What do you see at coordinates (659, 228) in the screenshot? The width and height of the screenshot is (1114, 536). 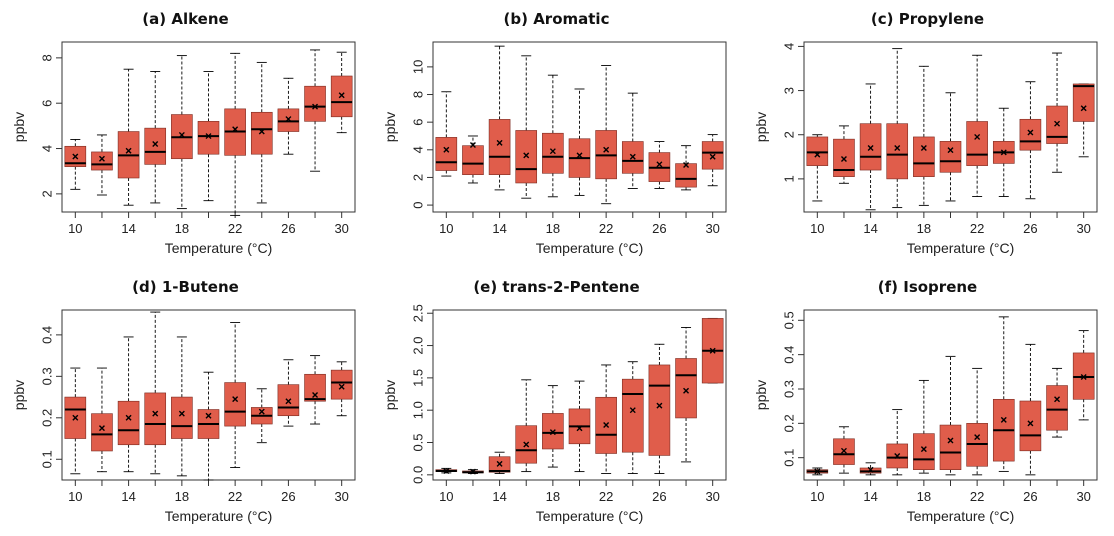 I see `x-tick-label: 26` at bounding box center [659, 228].